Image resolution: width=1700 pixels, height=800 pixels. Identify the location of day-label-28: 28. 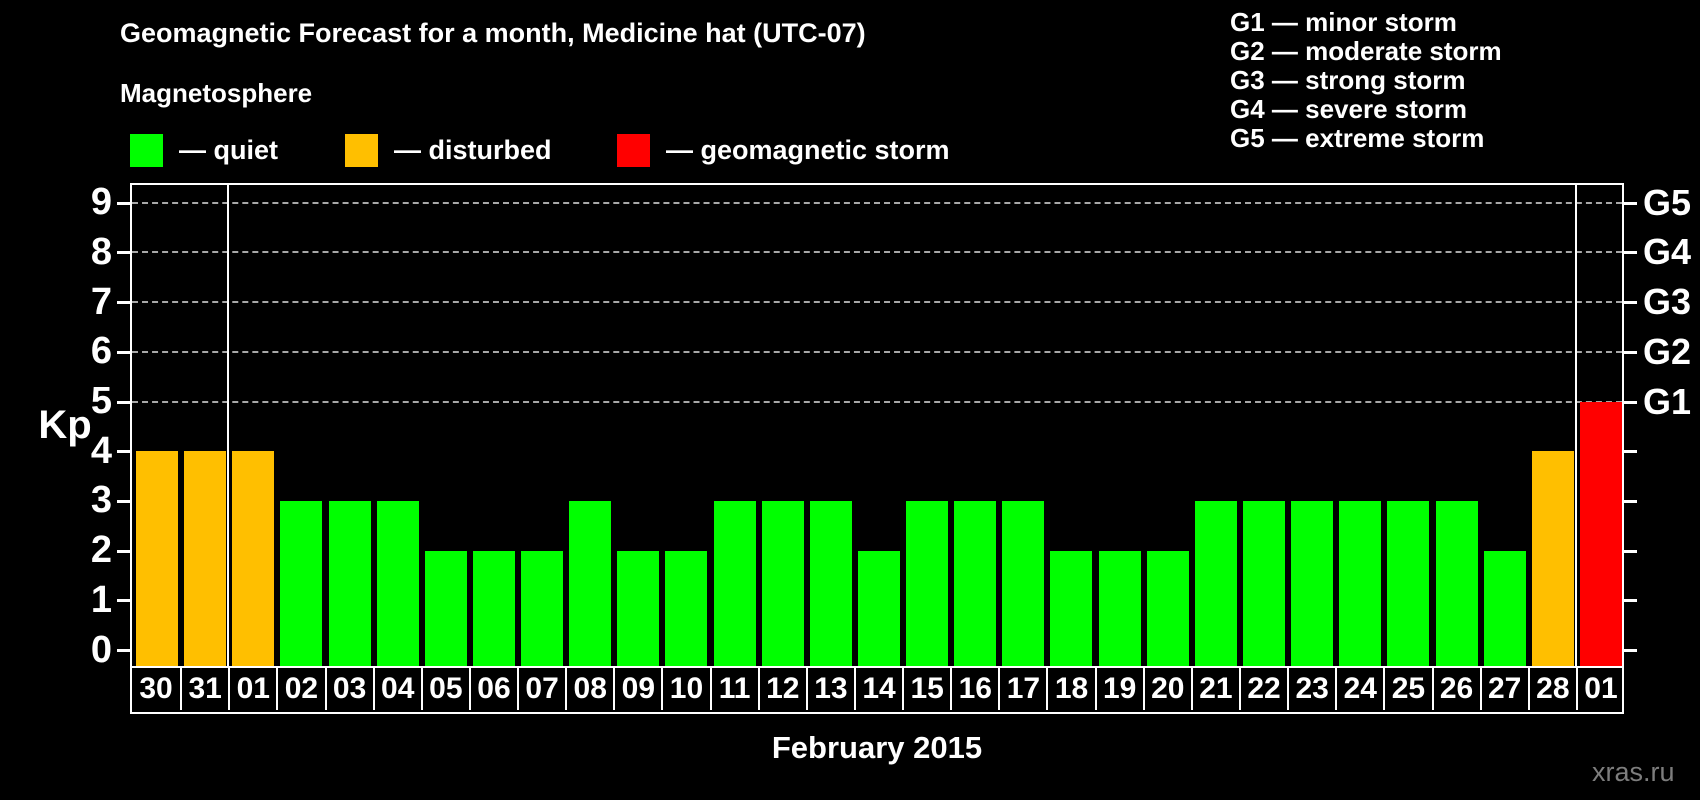
(1551, 689).